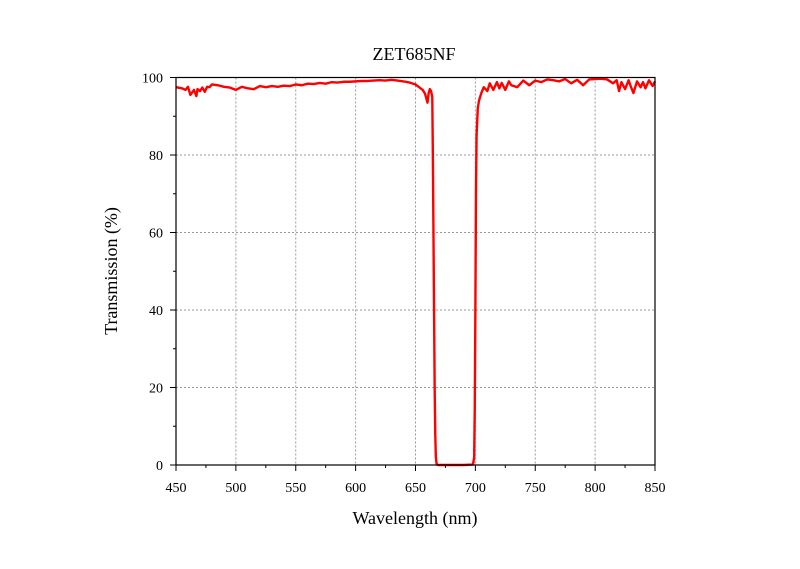 This screenshot has height=569, width=800. Describe the element at coordinates (159, 466) in the screenshot. I see `y-tick-label: 0` at that location.